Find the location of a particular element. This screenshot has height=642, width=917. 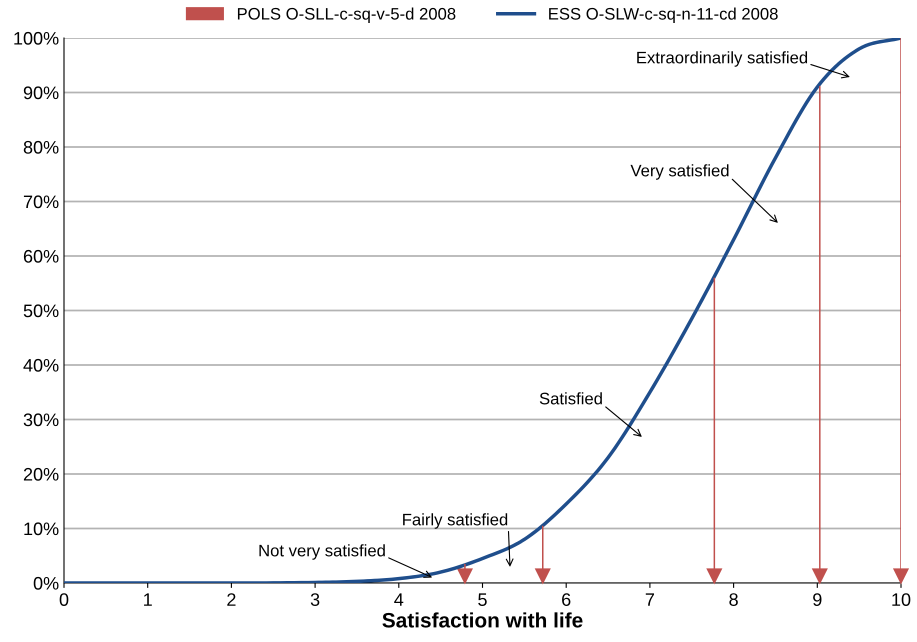

x-tick-label: 7 is located at coordinates (650, 599).